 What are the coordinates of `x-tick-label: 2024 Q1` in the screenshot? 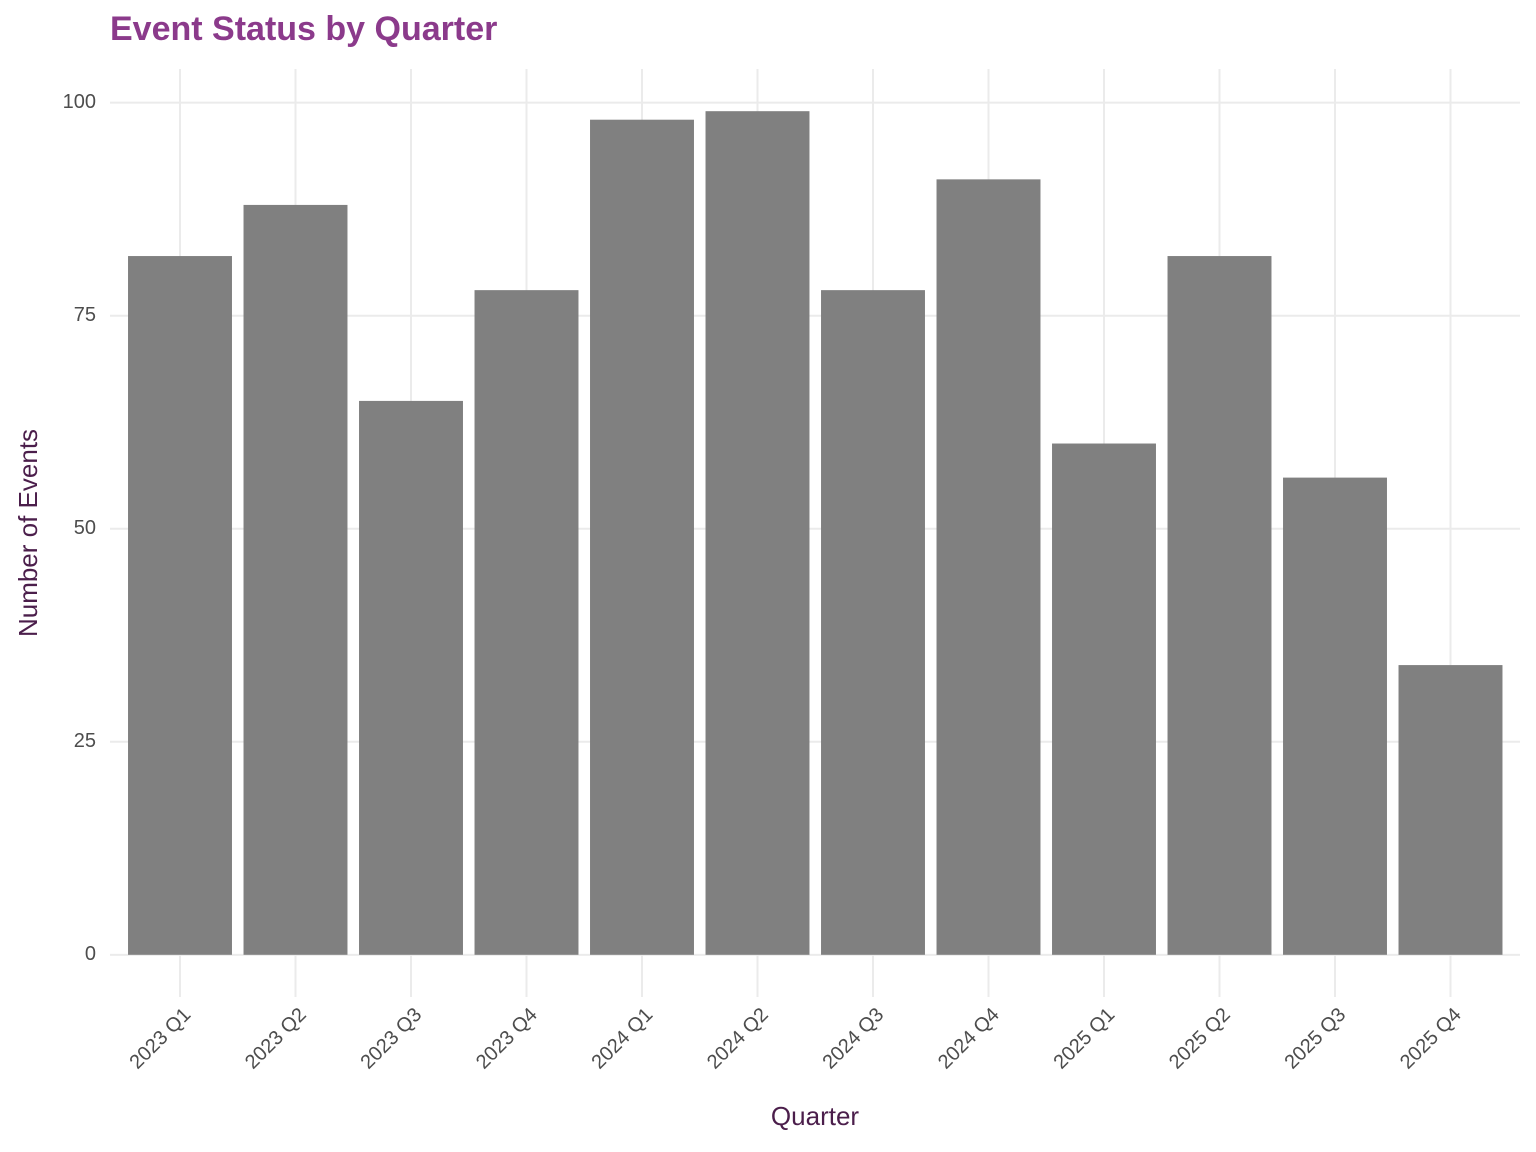 It's located at (622, 1039).